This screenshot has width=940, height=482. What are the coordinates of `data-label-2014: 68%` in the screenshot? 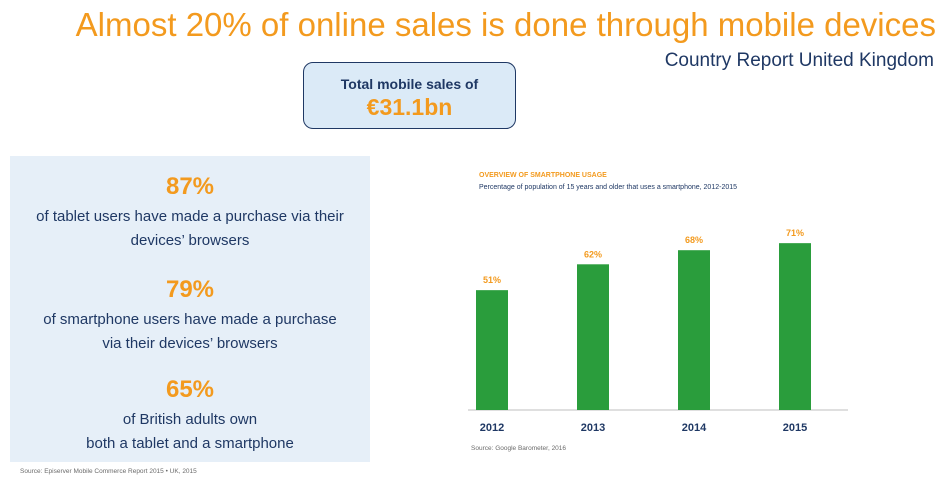 It's located at (694, 240).